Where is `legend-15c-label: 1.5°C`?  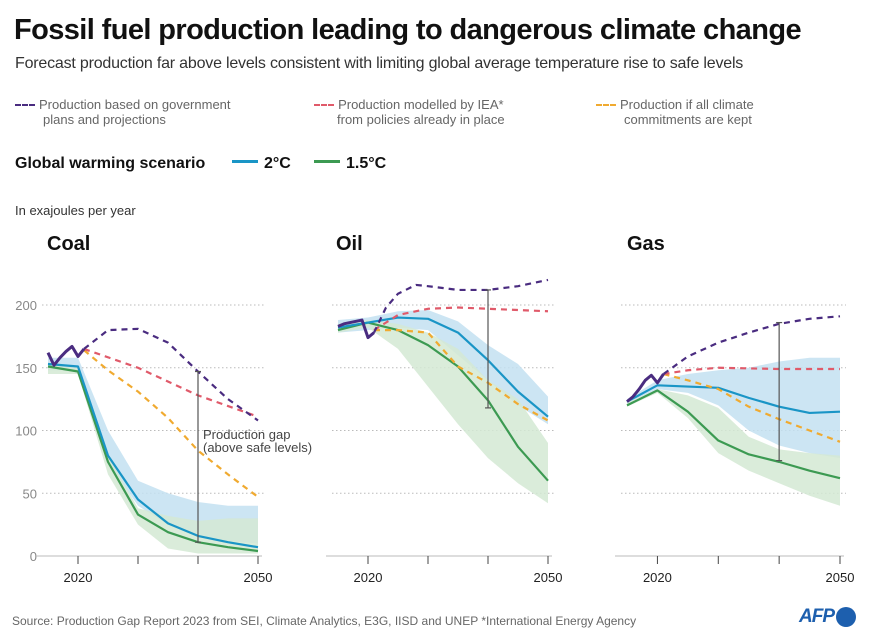 legend-15c-label: 1.5°C is located at coordinates (366, 163).